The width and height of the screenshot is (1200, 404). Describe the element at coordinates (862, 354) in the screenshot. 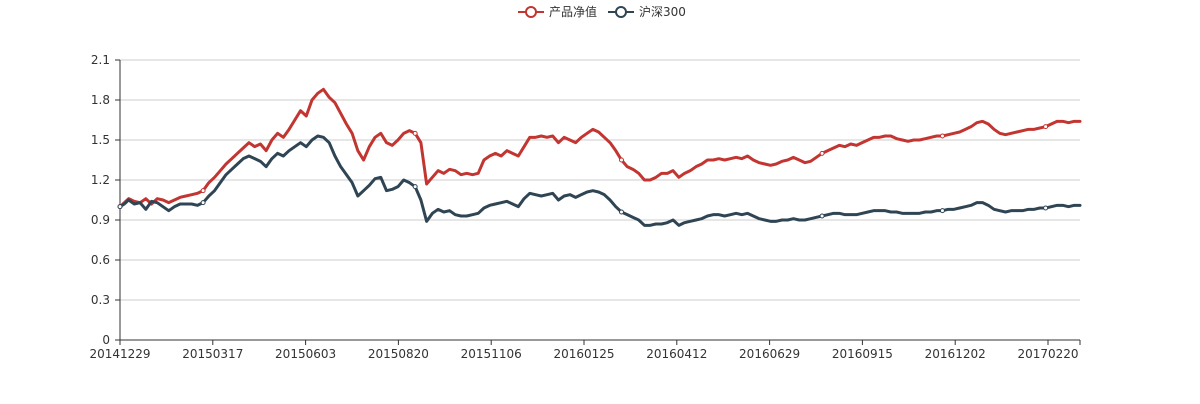

I see `x-tick-label: 20160915` at that location.